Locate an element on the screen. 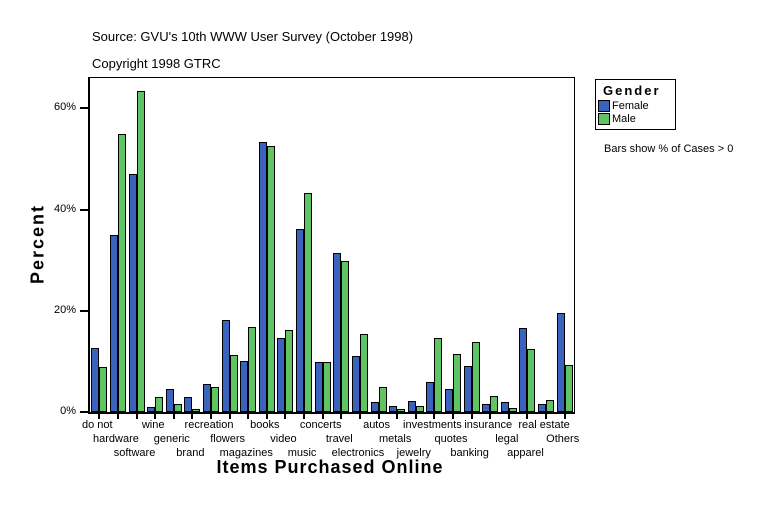 Image resolution: width=760 pixels, height=518 pixels. bar-female-flowers is located at coordinates (225, 365).